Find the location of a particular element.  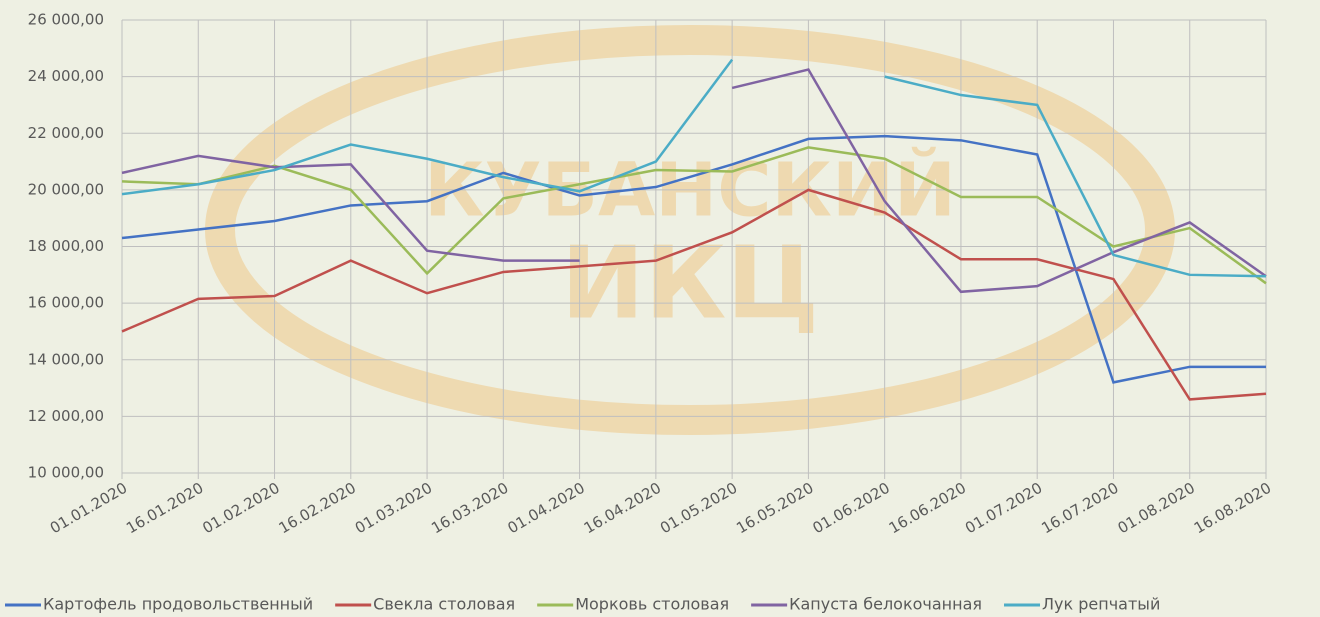

x-tick-label: 16.05.2020 is located at coordinates (774, 508).